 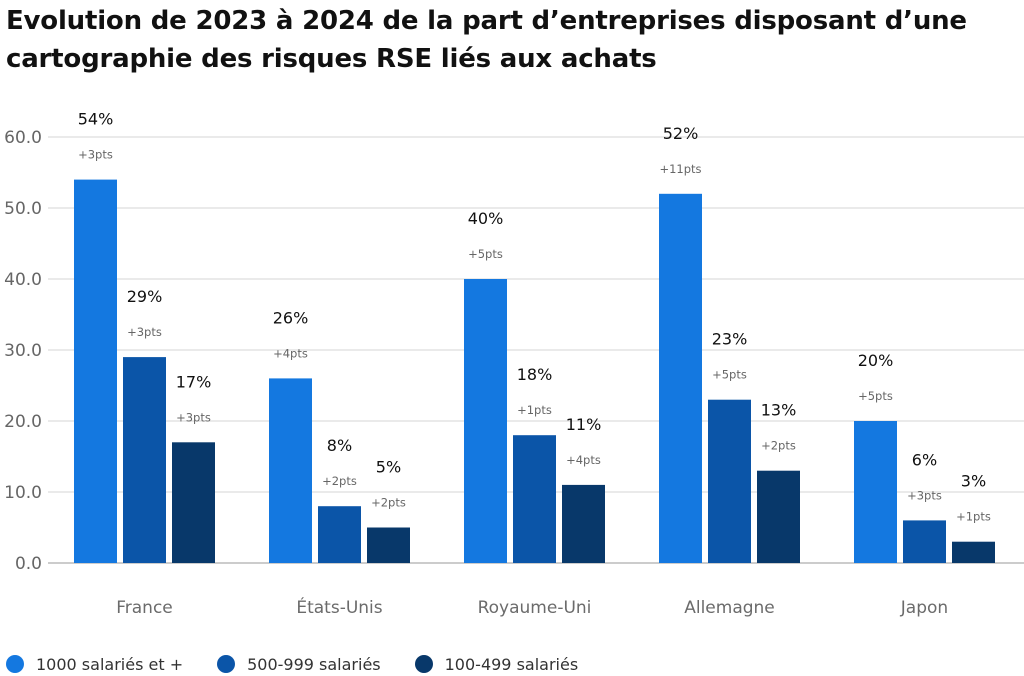 What do you see at coordinates (876, 360) in the screenshot?
I see `data-label: 20%` at bounding box center [876, 360].